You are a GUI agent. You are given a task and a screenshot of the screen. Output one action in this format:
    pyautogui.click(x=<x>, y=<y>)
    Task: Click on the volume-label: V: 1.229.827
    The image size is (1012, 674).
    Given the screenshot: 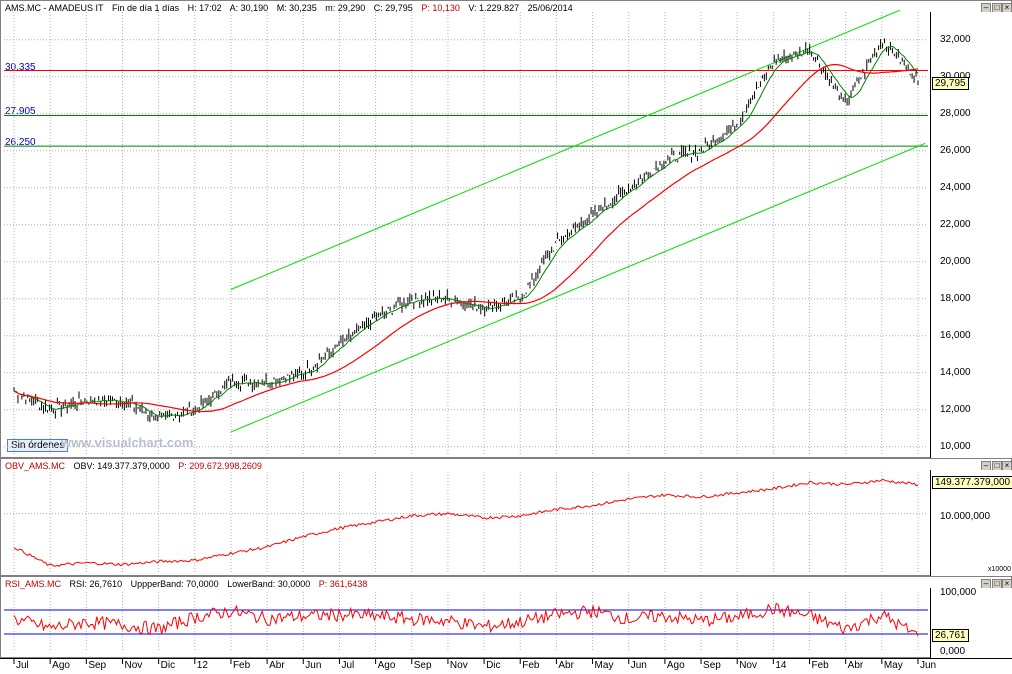 What is the action you would take?
    pyautogui.click(x=494, y=8)
    